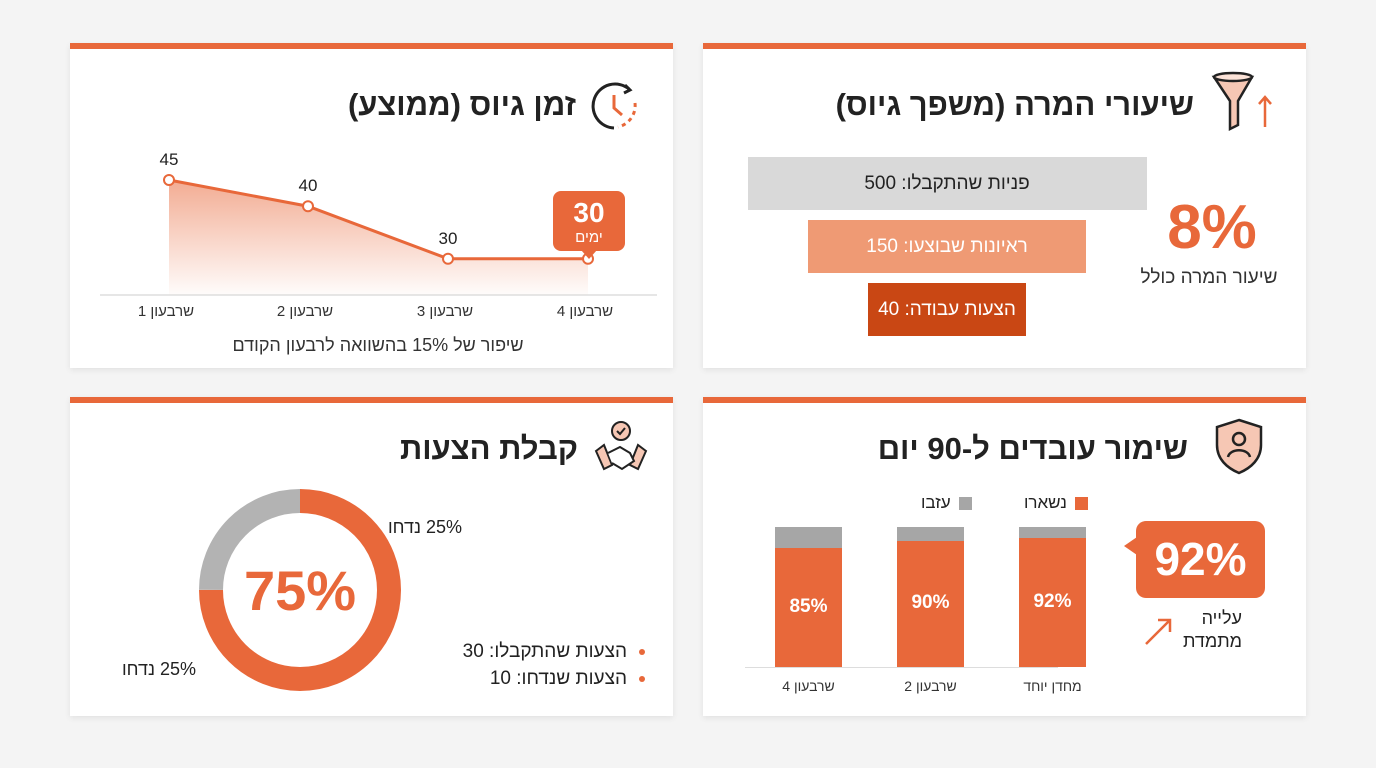 This screenshot has width=1376, height=768. What do you see at coordinates (169, 159) in the screenshot?
I see `data-label: 45` at bounding box center [169, 159].